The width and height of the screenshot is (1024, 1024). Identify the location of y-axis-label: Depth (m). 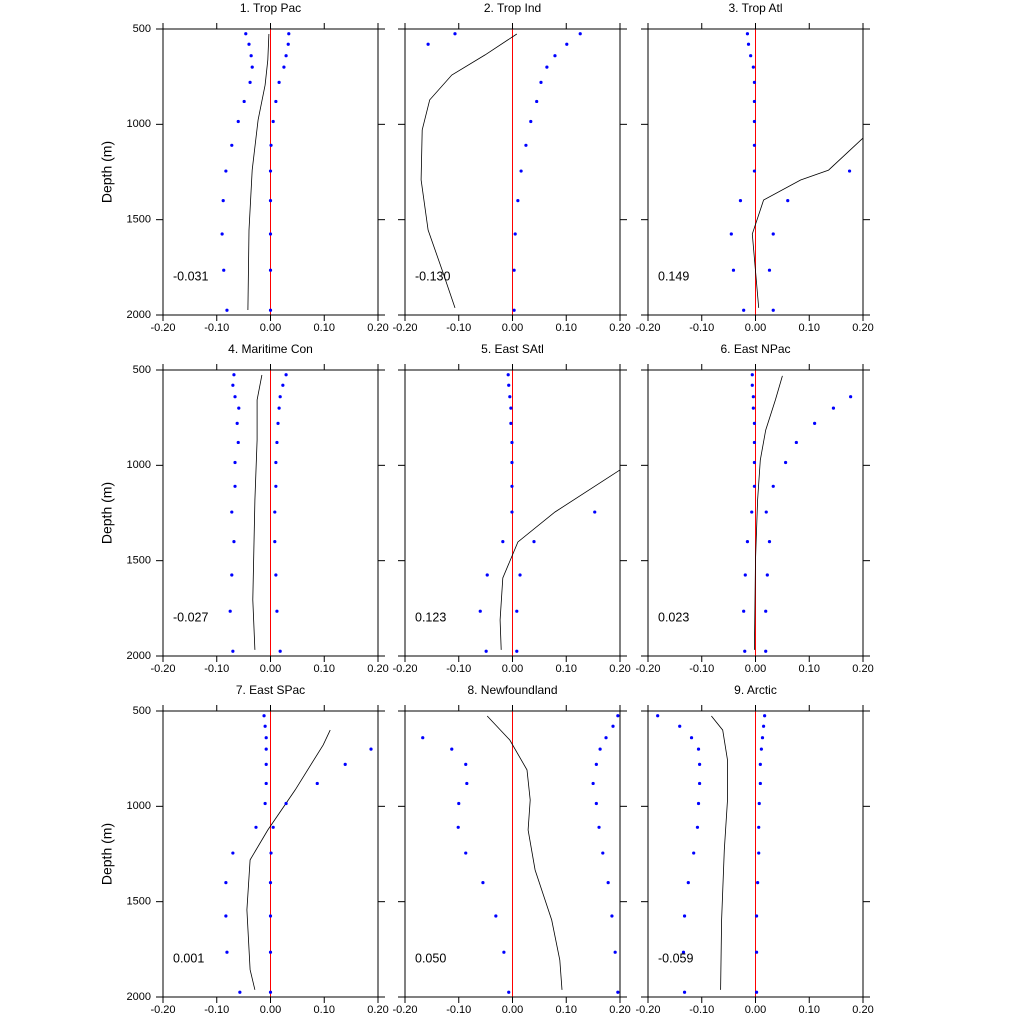
(107, 172).